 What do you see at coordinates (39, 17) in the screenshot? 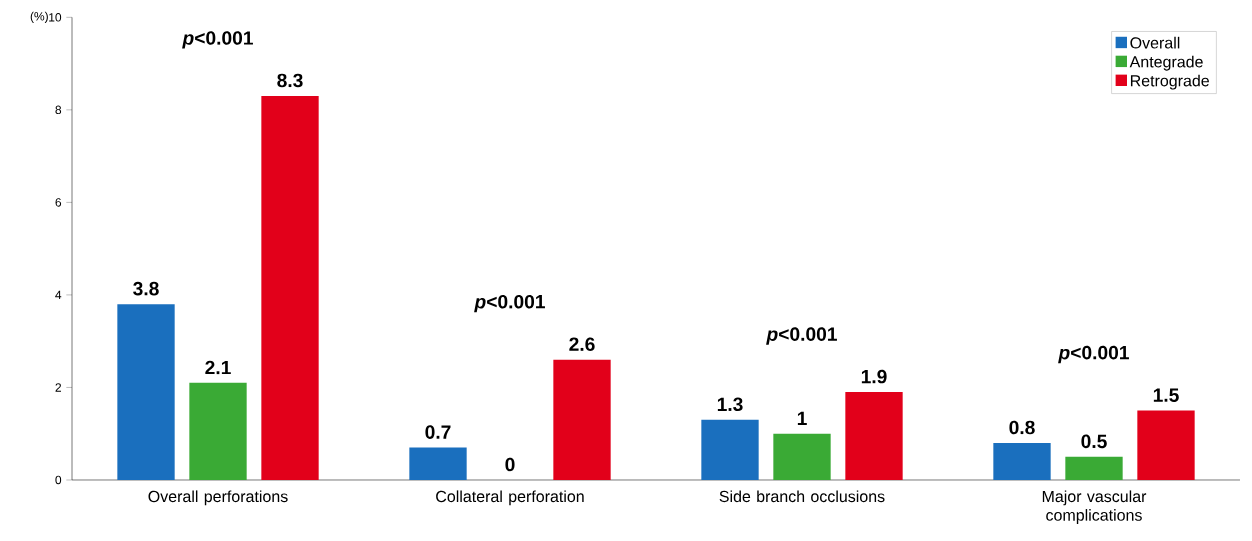
I see `y-axis-title: (%)` at bounding box center [39, 17].